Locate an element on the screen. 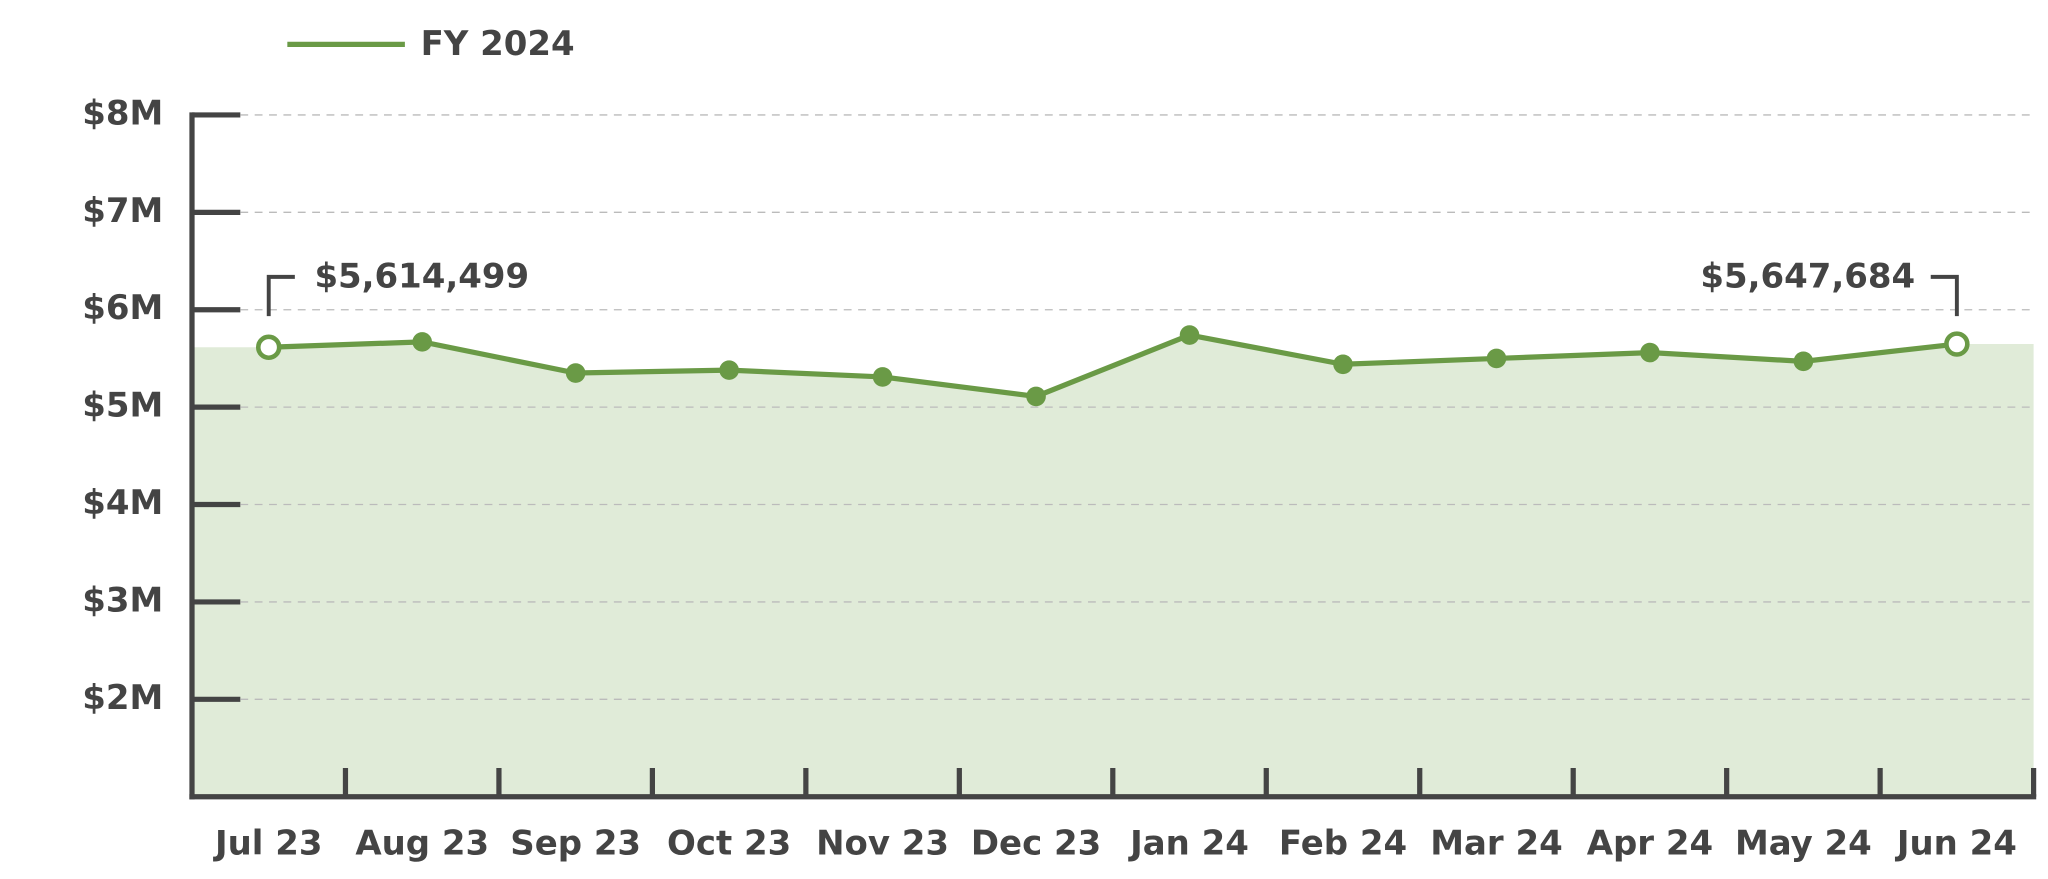  legend-label: FY 2024 is located at coordinates (498, 44).